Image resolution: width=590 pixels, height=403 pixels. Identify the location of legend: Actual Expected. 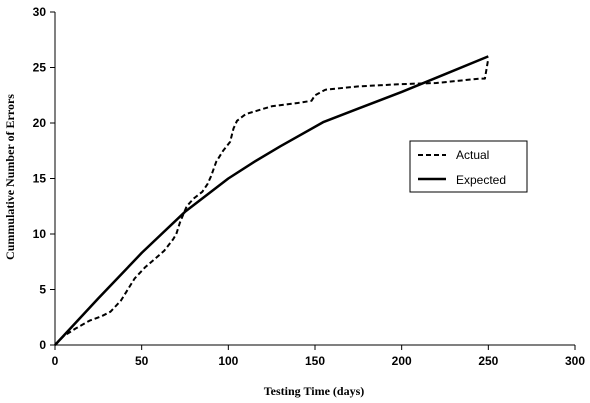
(468, 166).